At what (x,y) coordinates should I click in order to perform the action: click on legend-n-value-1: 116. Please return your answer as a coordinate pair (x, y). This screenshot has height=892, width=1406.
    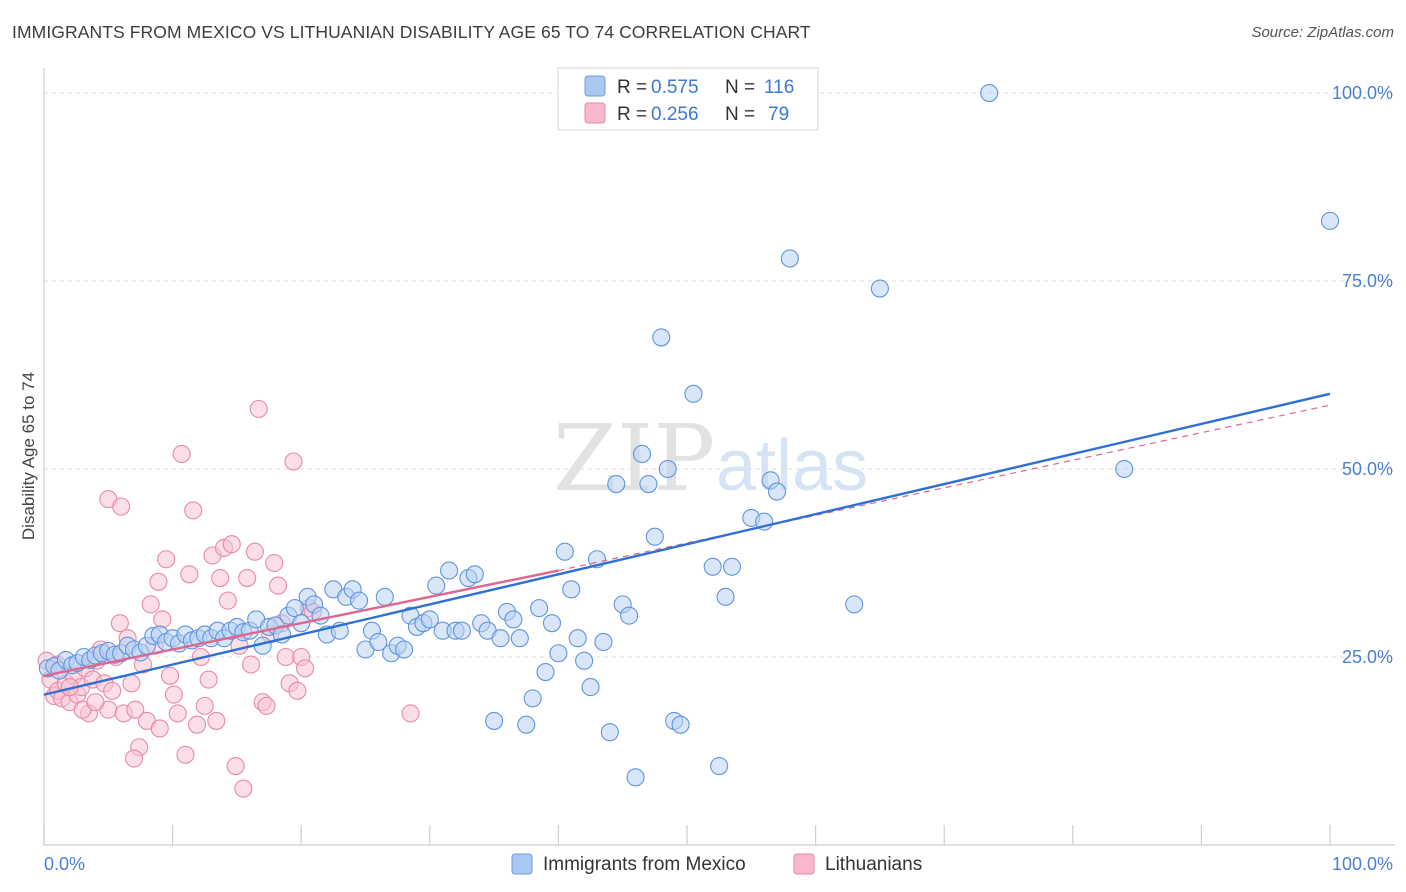
    Looking at the image, I should click on (779, 87).